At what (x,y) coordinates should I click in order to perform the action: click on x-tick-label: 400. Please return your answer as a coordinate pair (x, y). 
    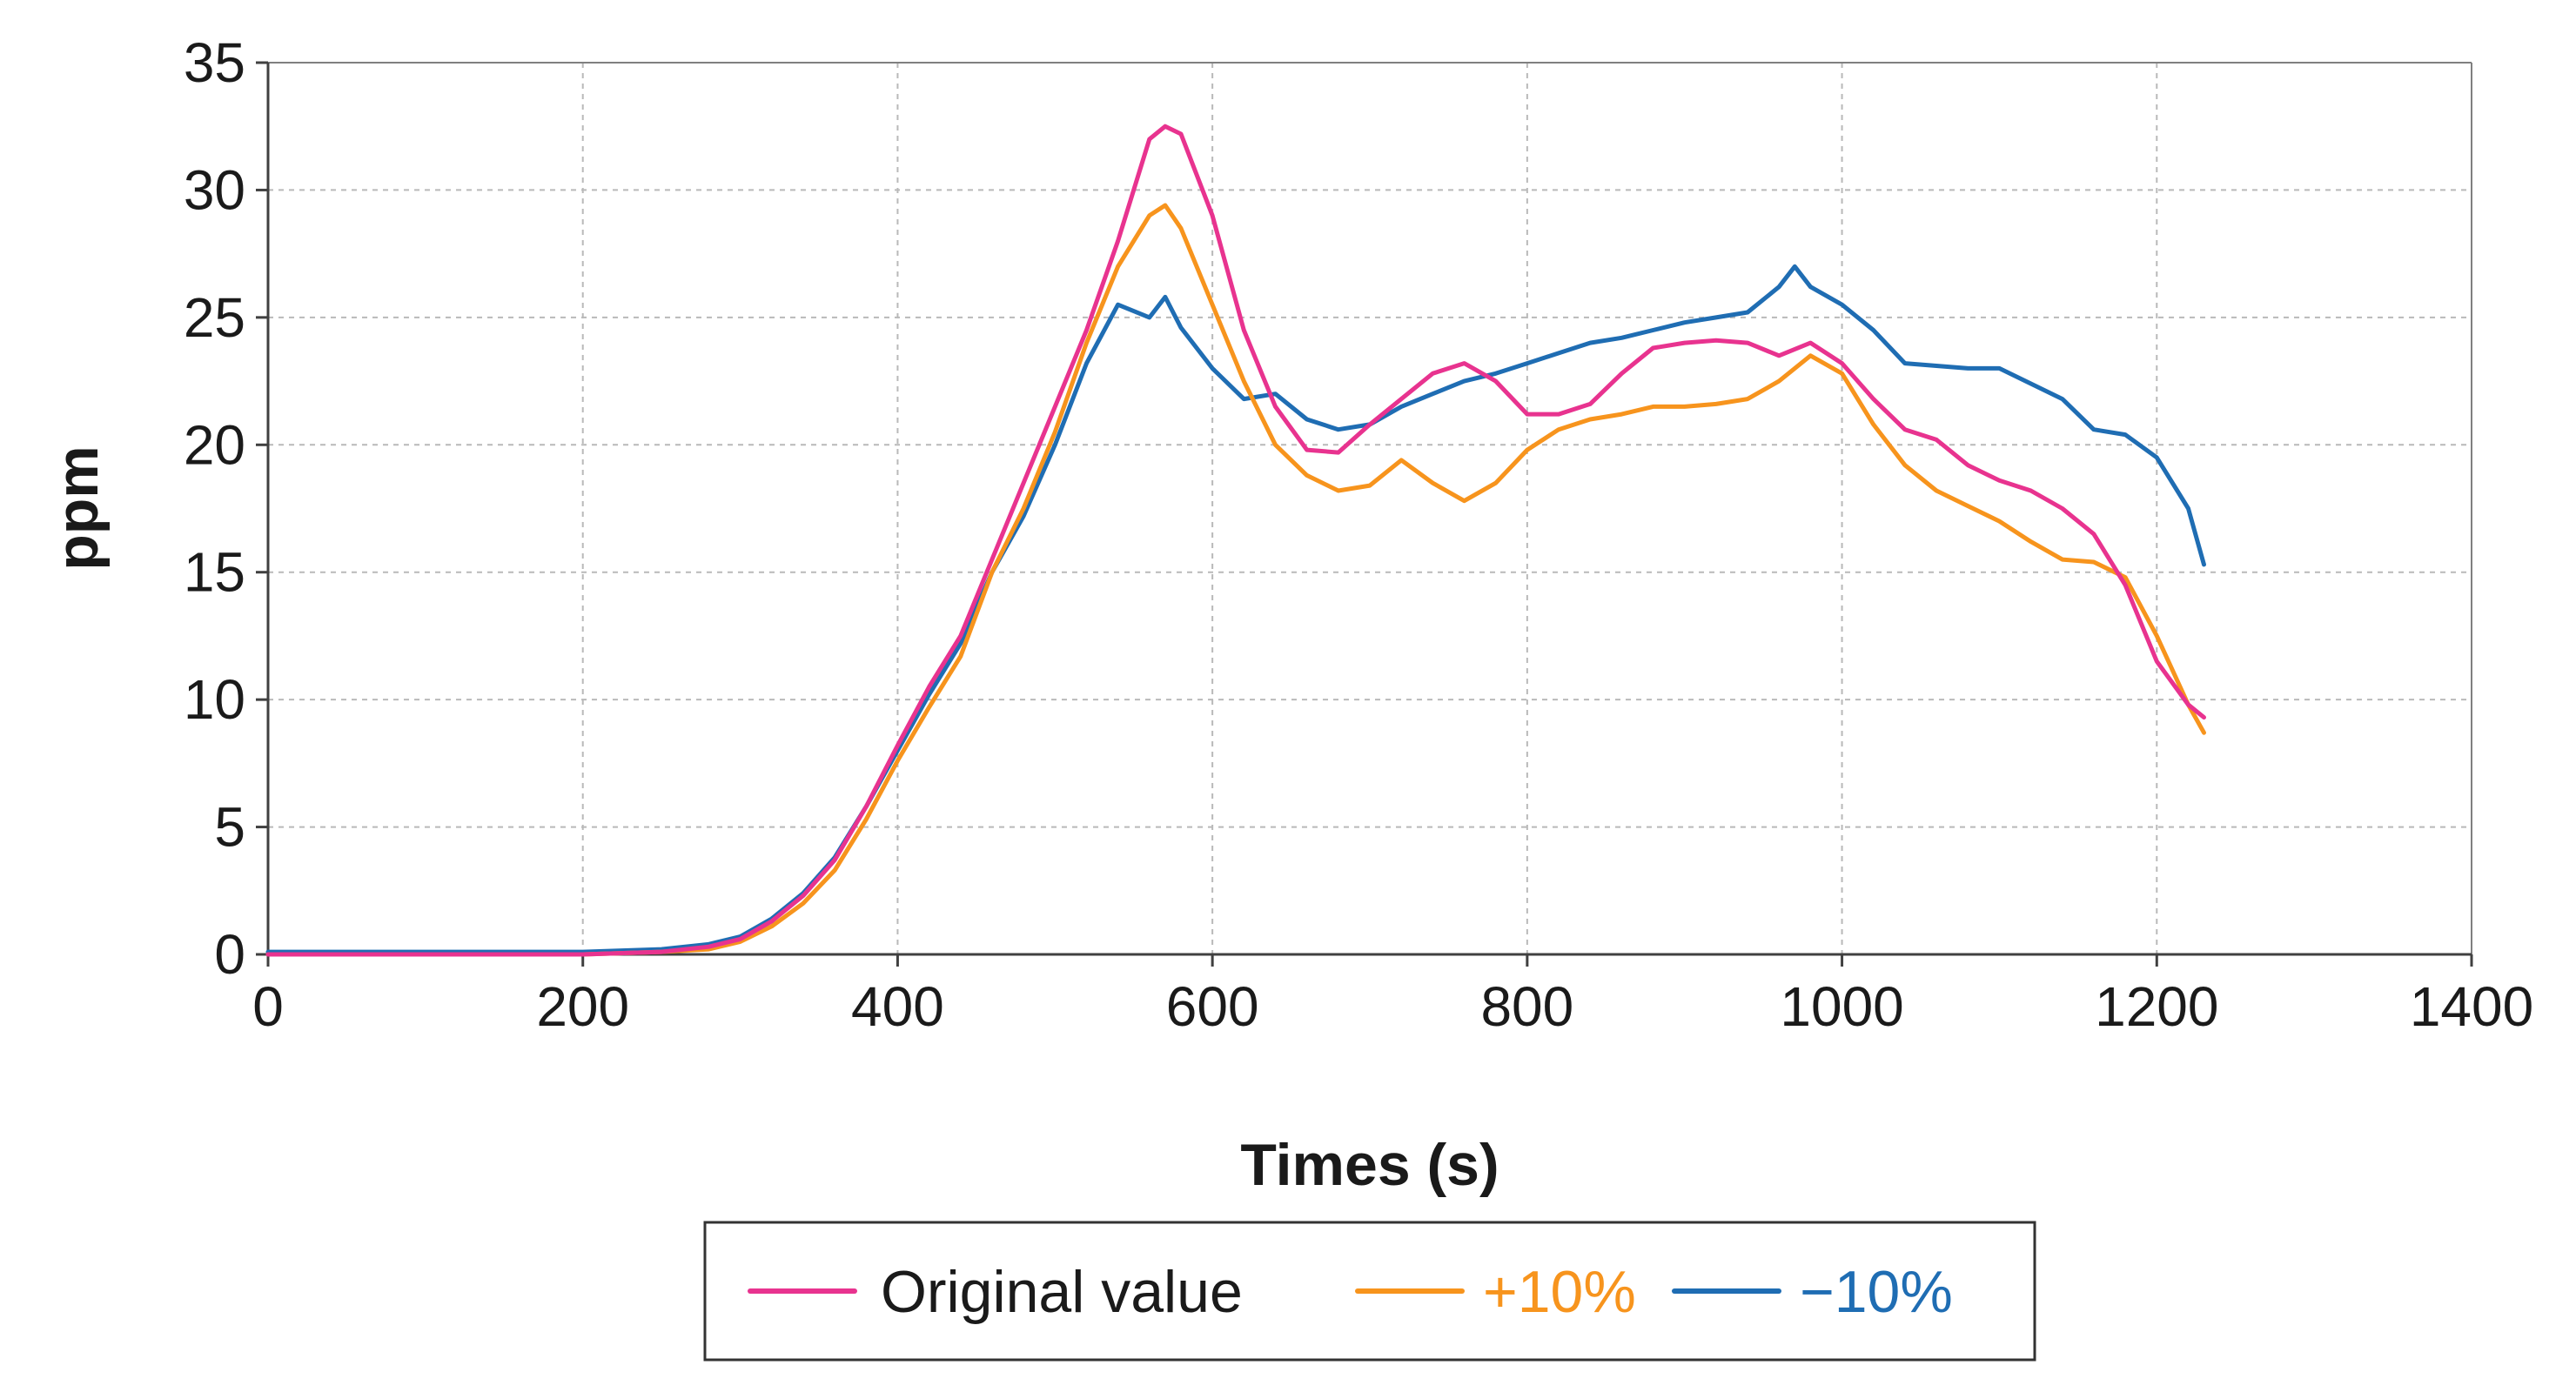
    Looking at the image, I should click on (897, 1006).